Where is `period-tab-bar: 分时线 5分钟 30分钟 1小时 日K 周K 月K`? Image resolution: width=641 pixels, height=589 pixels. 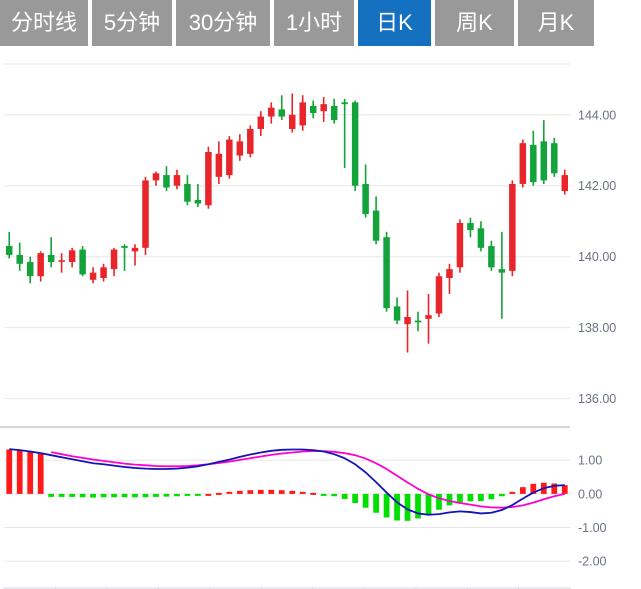 period-tab-bar: 分时线 5分钟 30分钟 1小时 日K 周K 月K is located at coordinates (320, 25).